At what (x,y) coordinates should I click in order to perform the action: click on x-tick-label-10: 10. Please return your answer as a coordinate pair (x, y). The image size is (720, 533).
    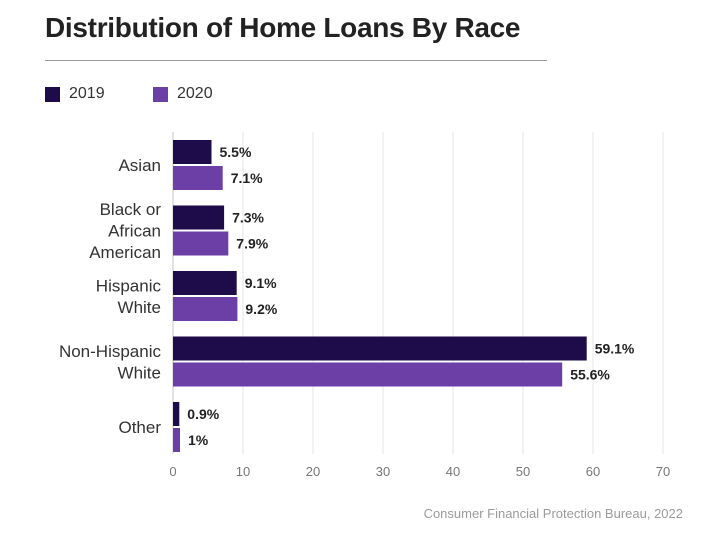
    Looking at the image, I should click on (243, 471).